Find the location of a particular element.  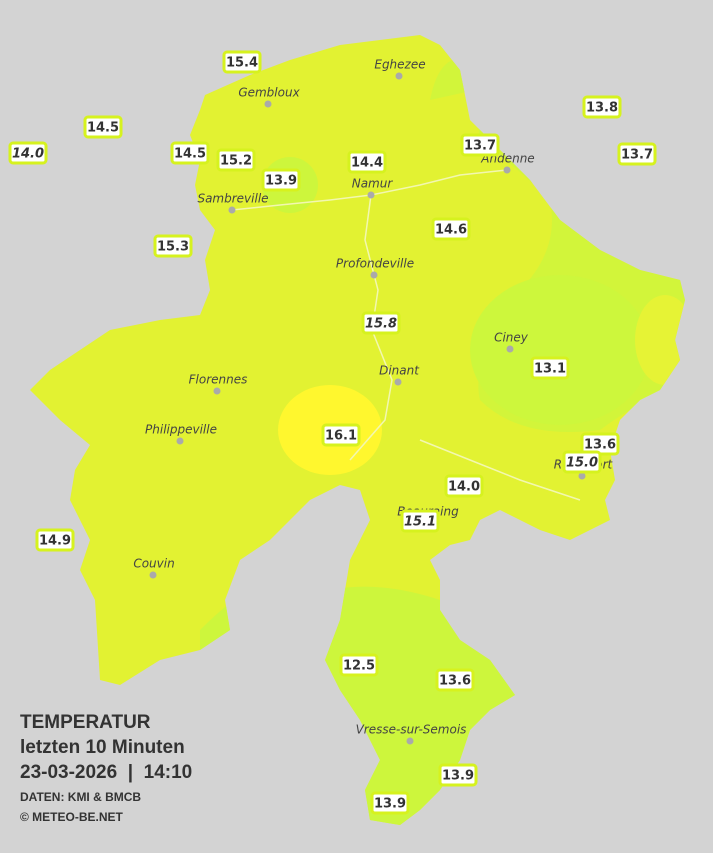

city-label: Florennes is located at coordinates (218, 380).